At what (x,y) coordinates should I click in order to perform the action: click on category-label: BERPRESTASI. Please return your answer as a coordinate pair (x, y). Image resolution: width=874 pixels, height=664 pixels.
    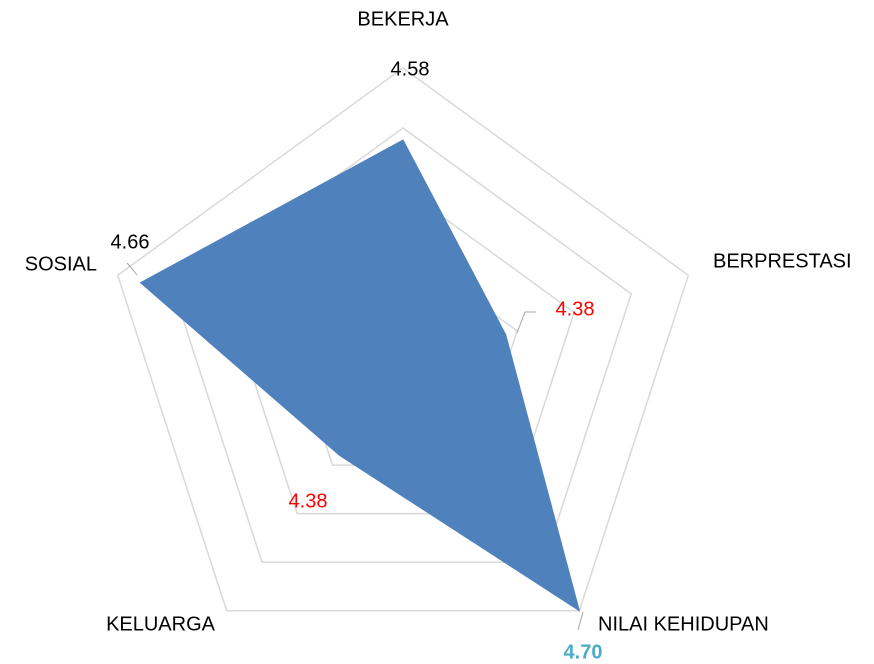
    Looking at the image, I should click on (782, 261).